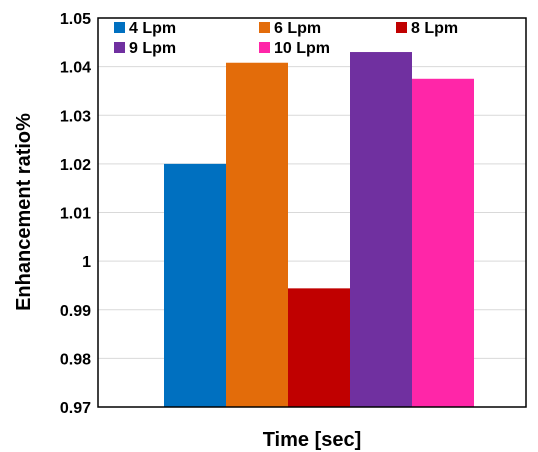 The width and height of the screenshot is (538, 452). What do you see at coordinates (302, 48) in the screenshot?
I see `legend-label: 10 Lpm` at bounding box center [302, 48].